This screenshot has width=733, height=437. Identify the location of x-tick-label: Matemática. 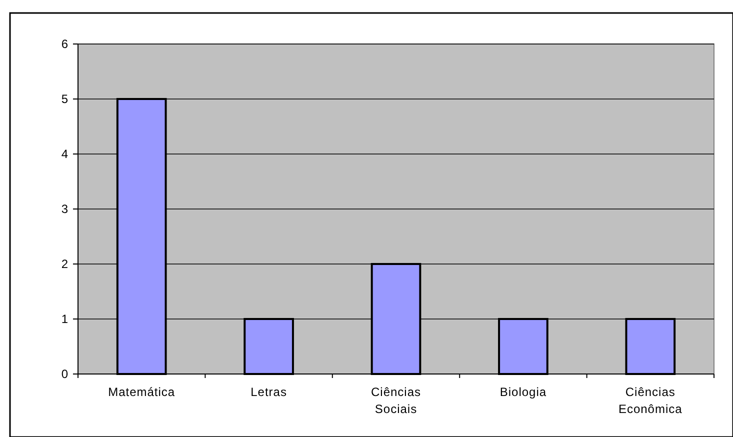
(142, 392).